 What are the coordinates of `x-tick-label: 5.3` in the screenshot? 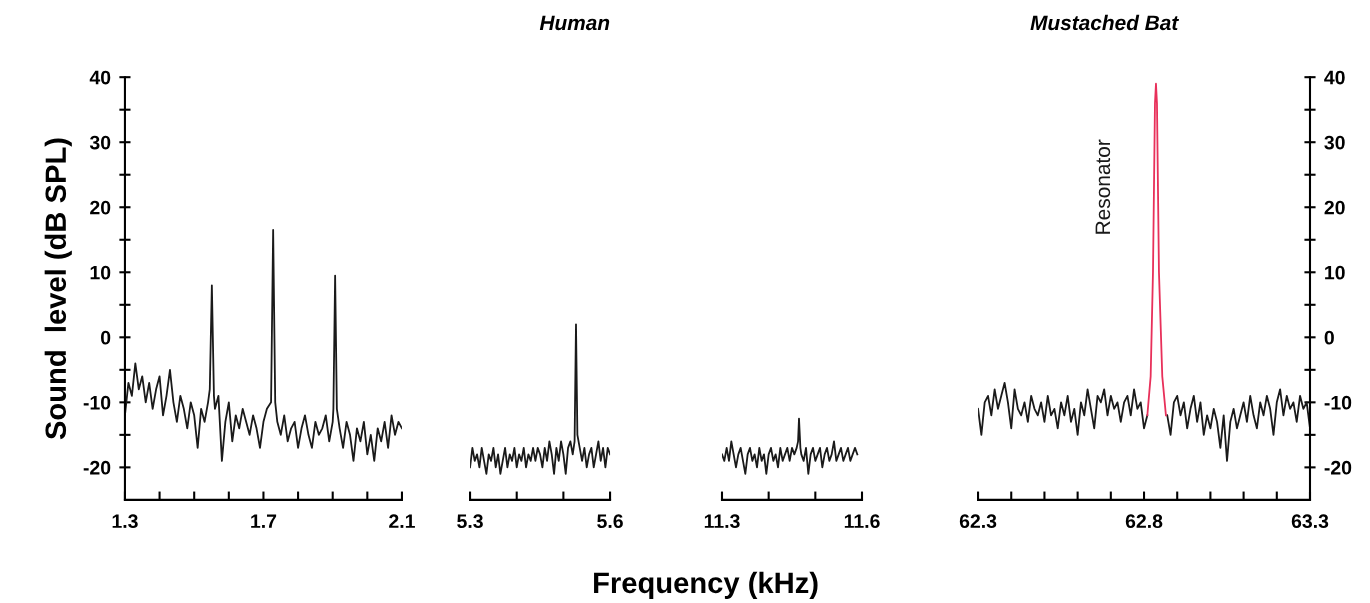 It's located at (470, 521).